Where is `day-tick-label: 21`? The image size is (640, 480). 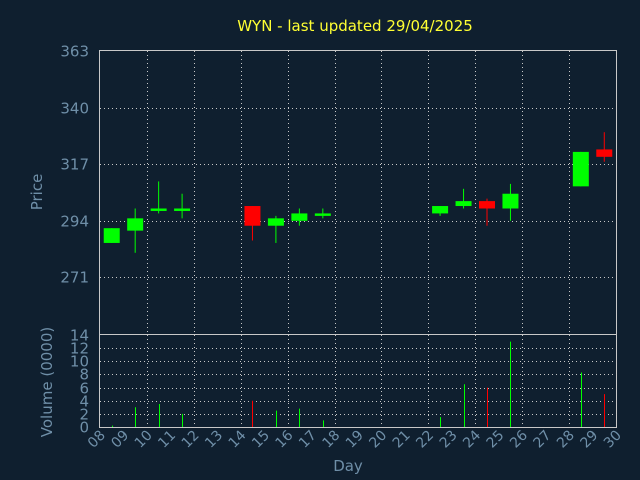
day-tick-label: 21 is located at coordinates (402, 440).